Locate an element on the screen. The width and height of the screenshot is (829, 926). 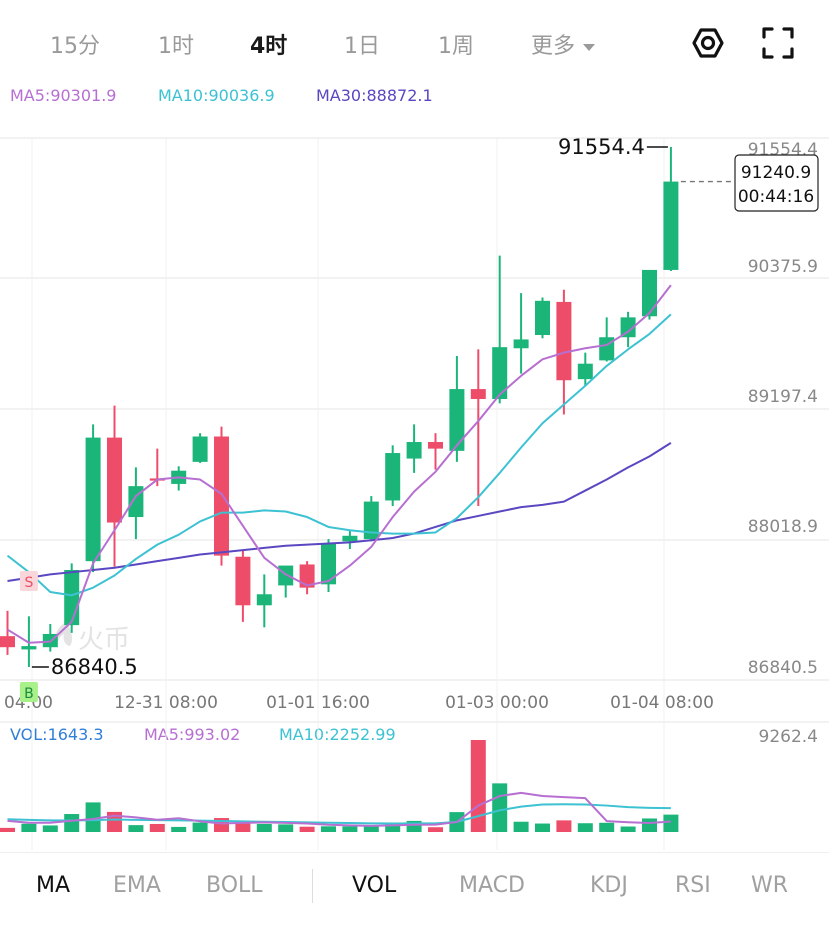
ma30-legend: MA30:88872.1 is located at coordinates (374, 95).